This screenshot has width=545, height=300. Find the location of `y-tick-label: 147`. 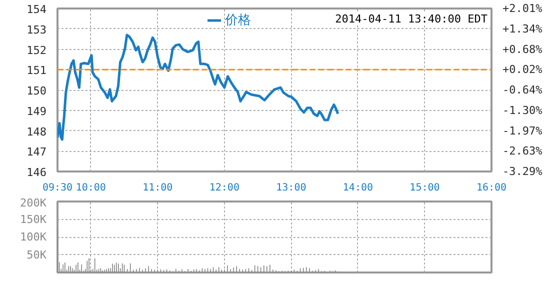

y-tick-label: 147 is located at coordinates (36, 152).